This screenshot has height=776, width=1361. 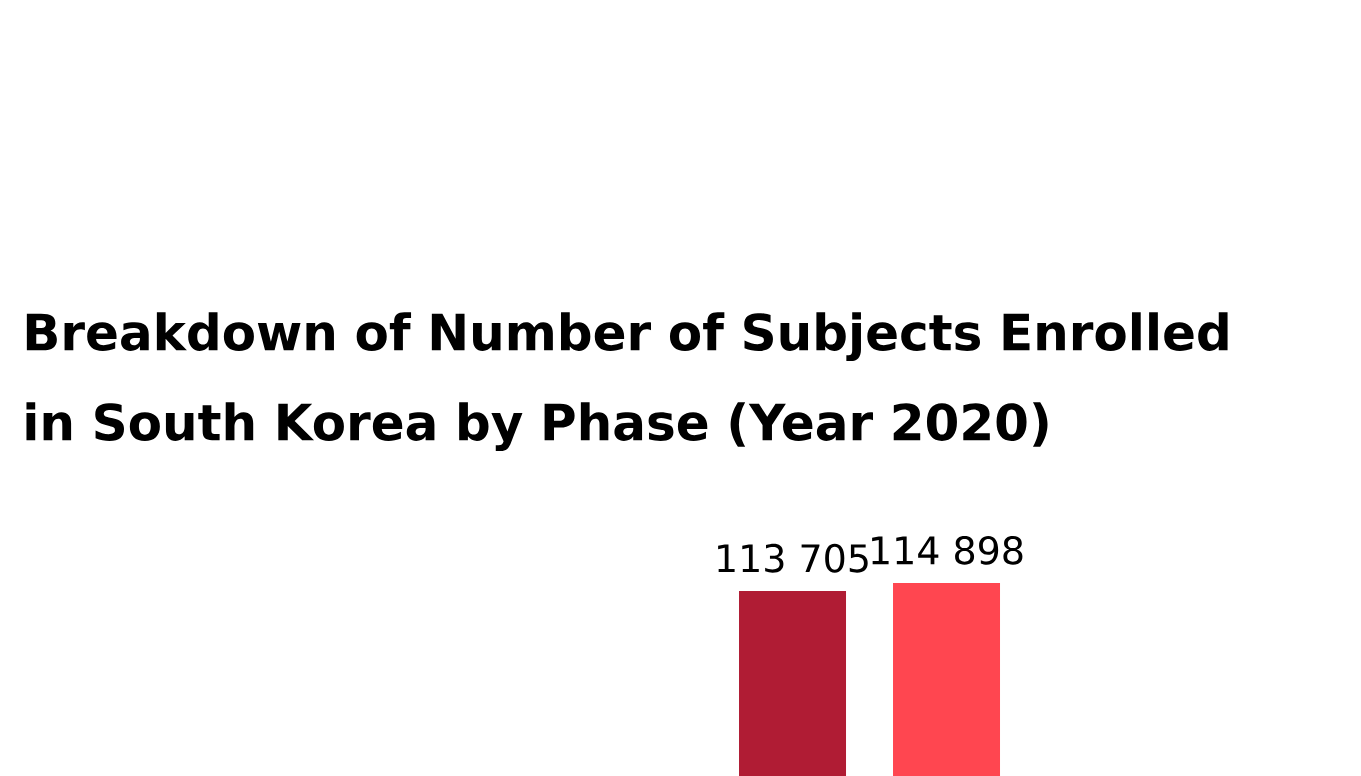 I want to click on data-label: 113 705, so click(x=793, y=558).